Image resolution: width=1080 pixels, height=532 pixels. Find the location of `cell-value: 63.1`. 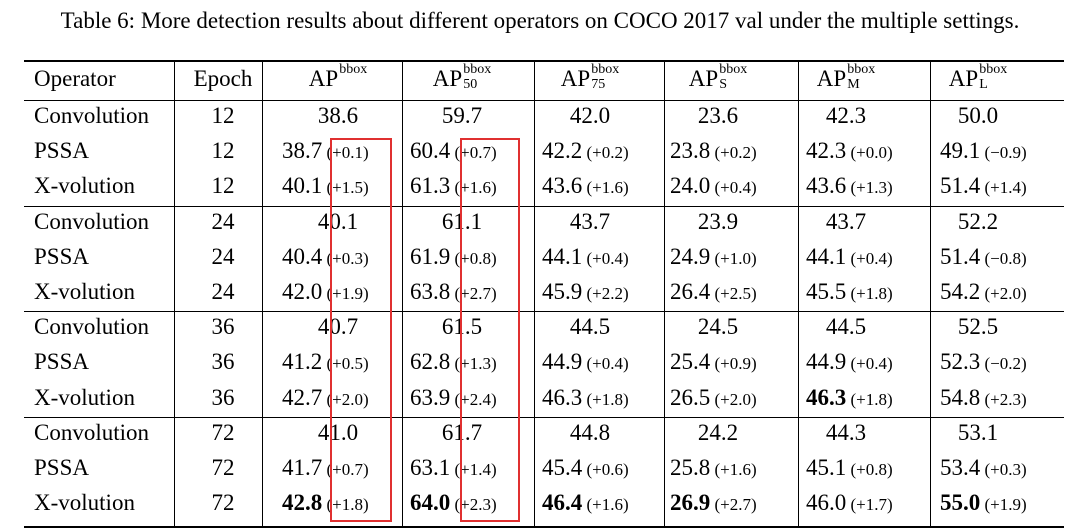

cell-value: 63.1 is located at coordinates (430, 467).